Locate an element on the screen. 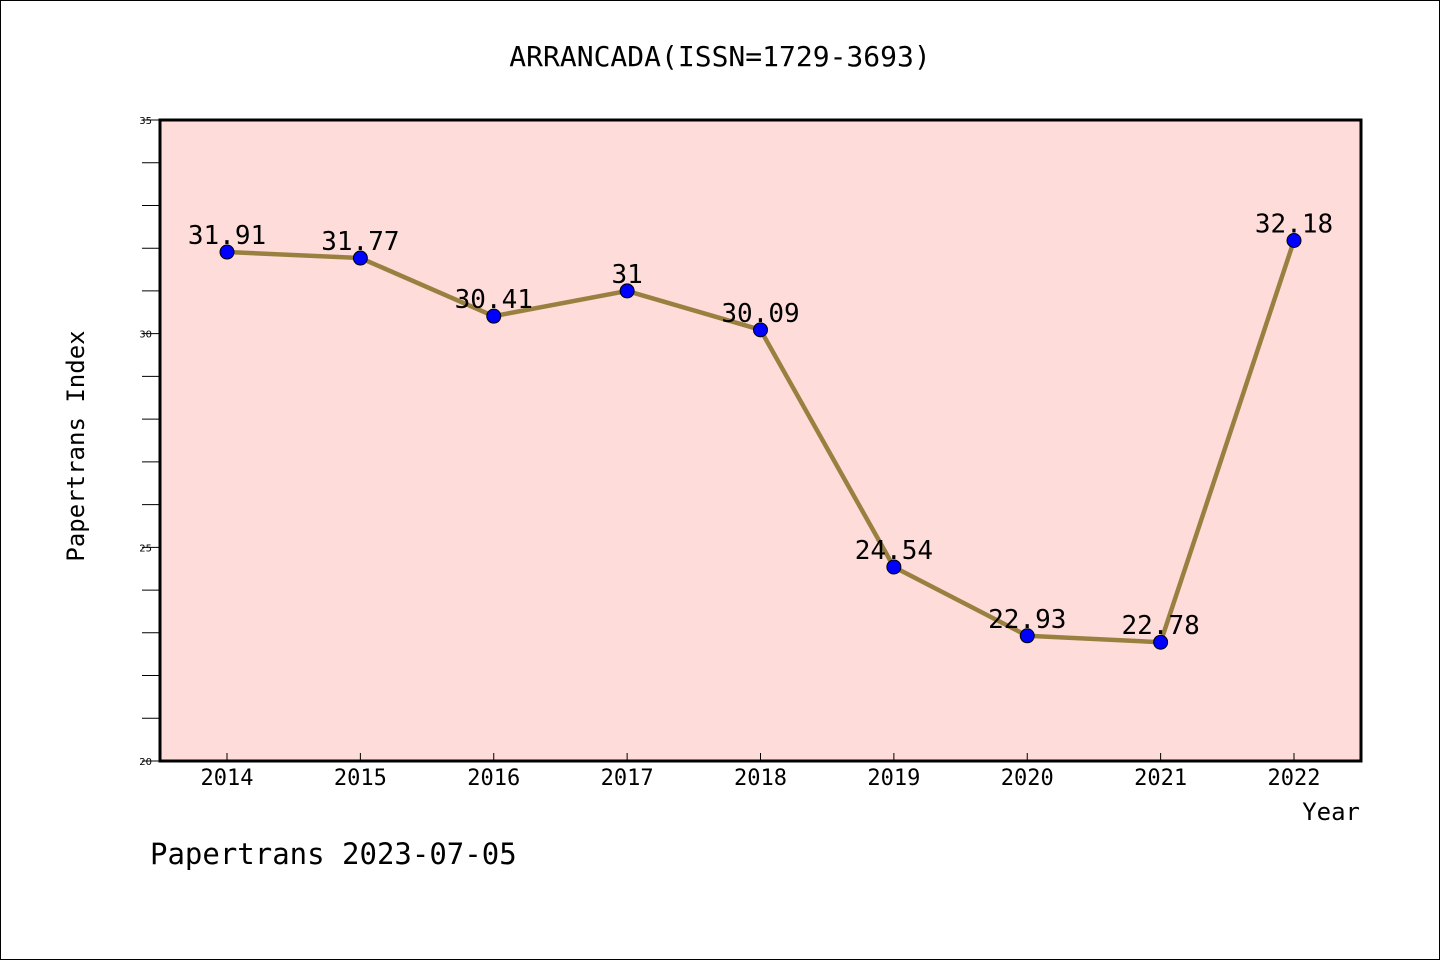  x-tick-label: 2015 is located at coordinates (360, 778).